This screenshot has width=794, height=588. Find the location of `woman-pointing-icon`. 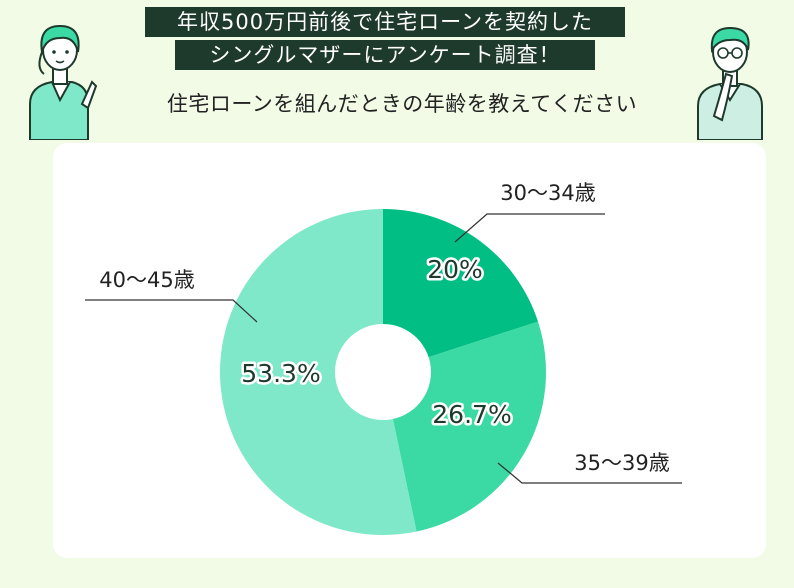

woman-pointing-icon is located at coordinates (63, 82).